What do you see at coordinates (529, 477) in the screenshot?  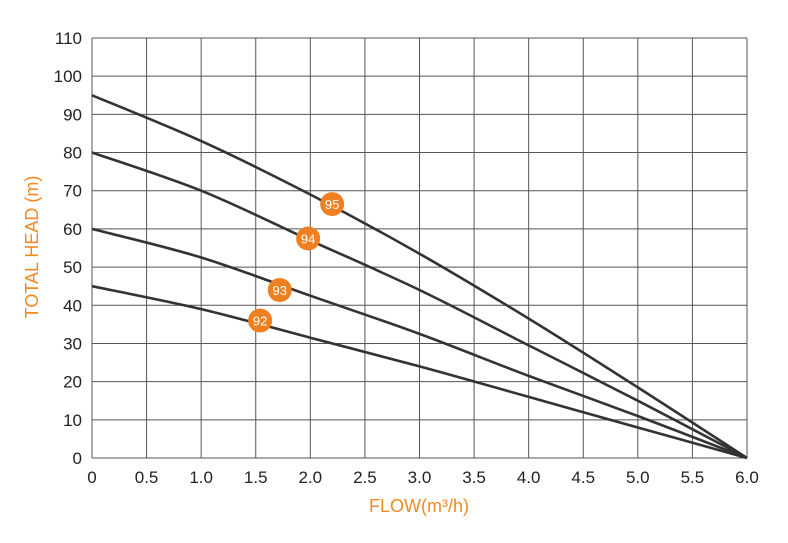 I see `x-tick-label: 4.0` at bounding box center [529, 477].